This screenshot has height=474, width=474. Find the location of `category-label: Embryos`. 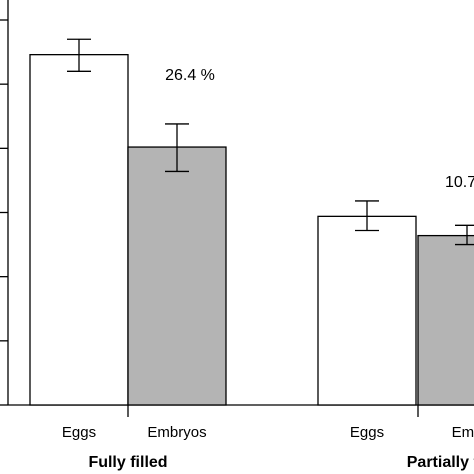

category-label: Embryos is located at coordinates (176, 432).